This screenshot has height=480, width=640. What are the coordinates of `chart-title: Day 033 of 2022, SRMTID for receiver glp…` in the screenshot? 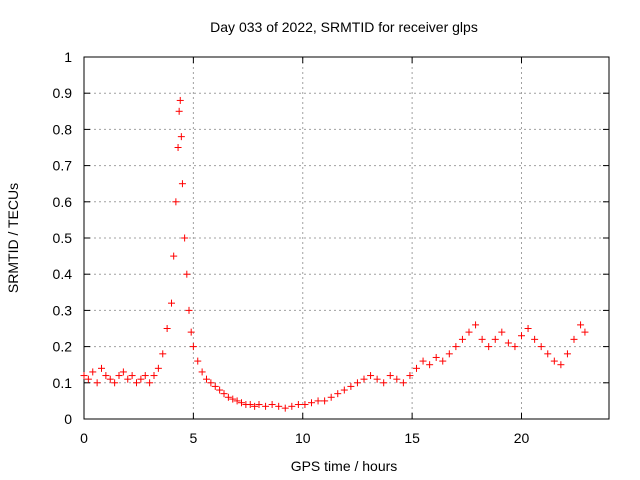 It's located at (344, 27).